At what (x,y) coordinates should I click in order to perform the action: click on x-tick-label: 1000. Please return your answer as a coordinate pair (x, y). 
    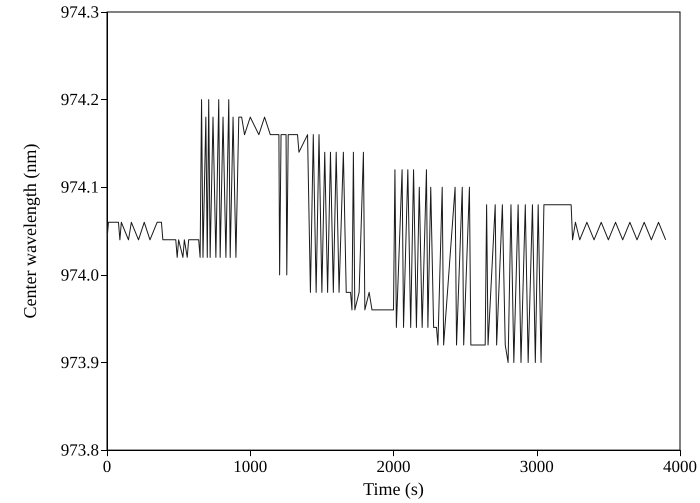
    Looking at the image, I should click on (250, 466).